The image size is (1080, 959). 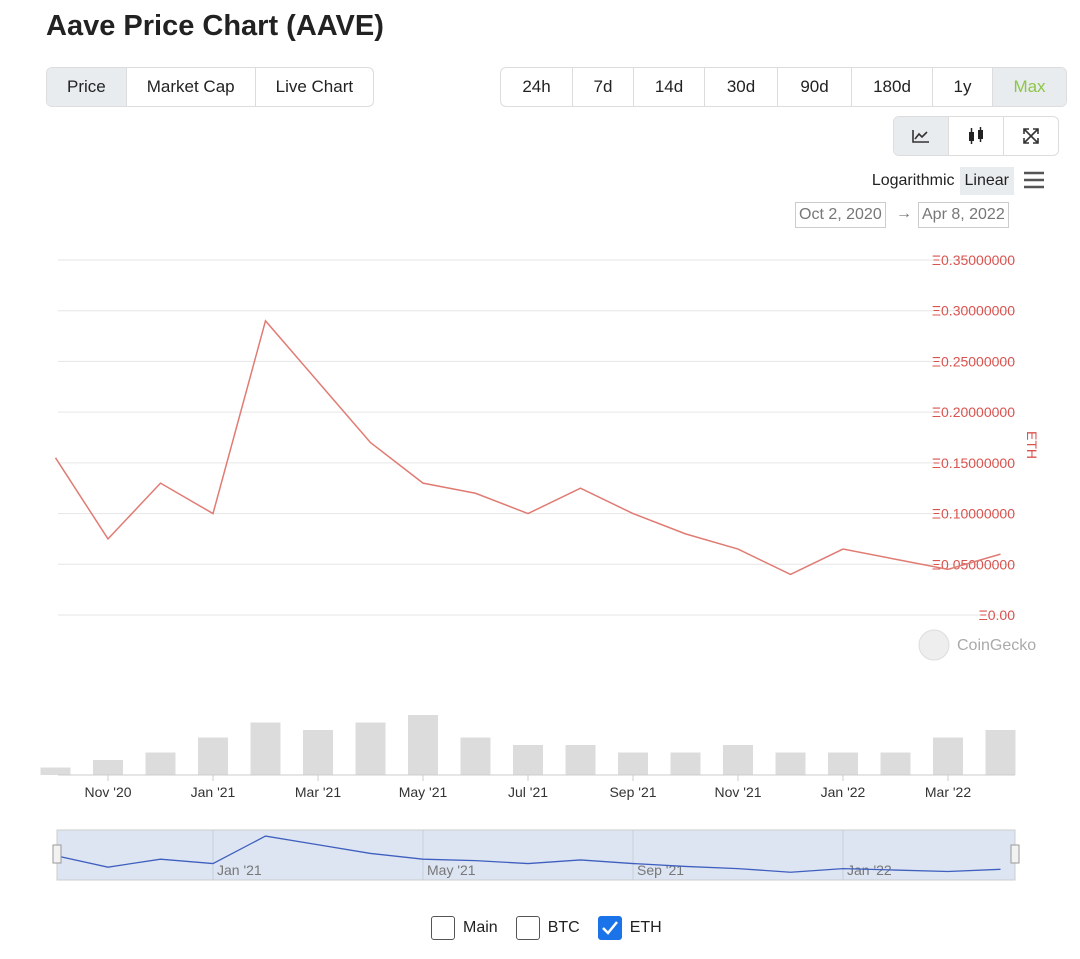 What do you see at coordinates (973, 260) in the screenshot?
I see `y-tick-label: Ξ0.35000000` at bounding box center [973, 260].